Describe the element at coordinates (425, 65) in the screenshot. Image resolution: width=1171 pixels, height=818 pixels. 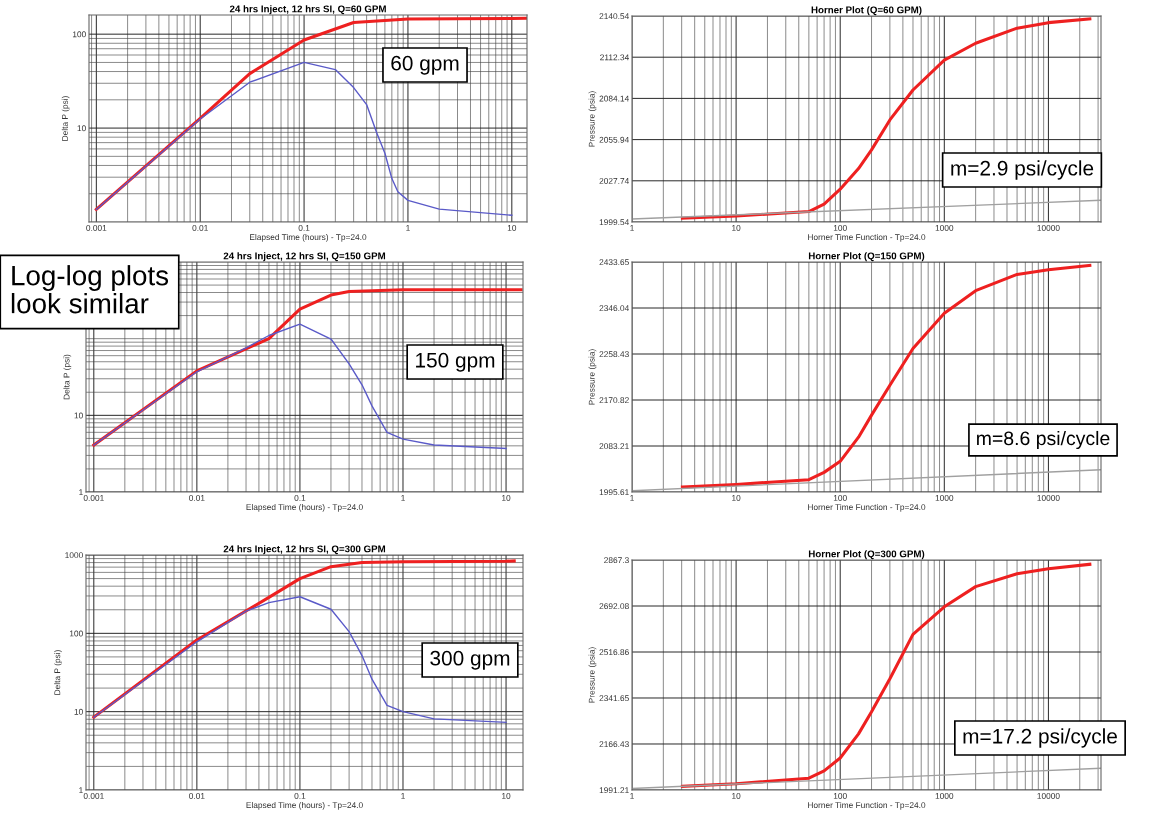
I see `annotation: 60 gpm` at that location.